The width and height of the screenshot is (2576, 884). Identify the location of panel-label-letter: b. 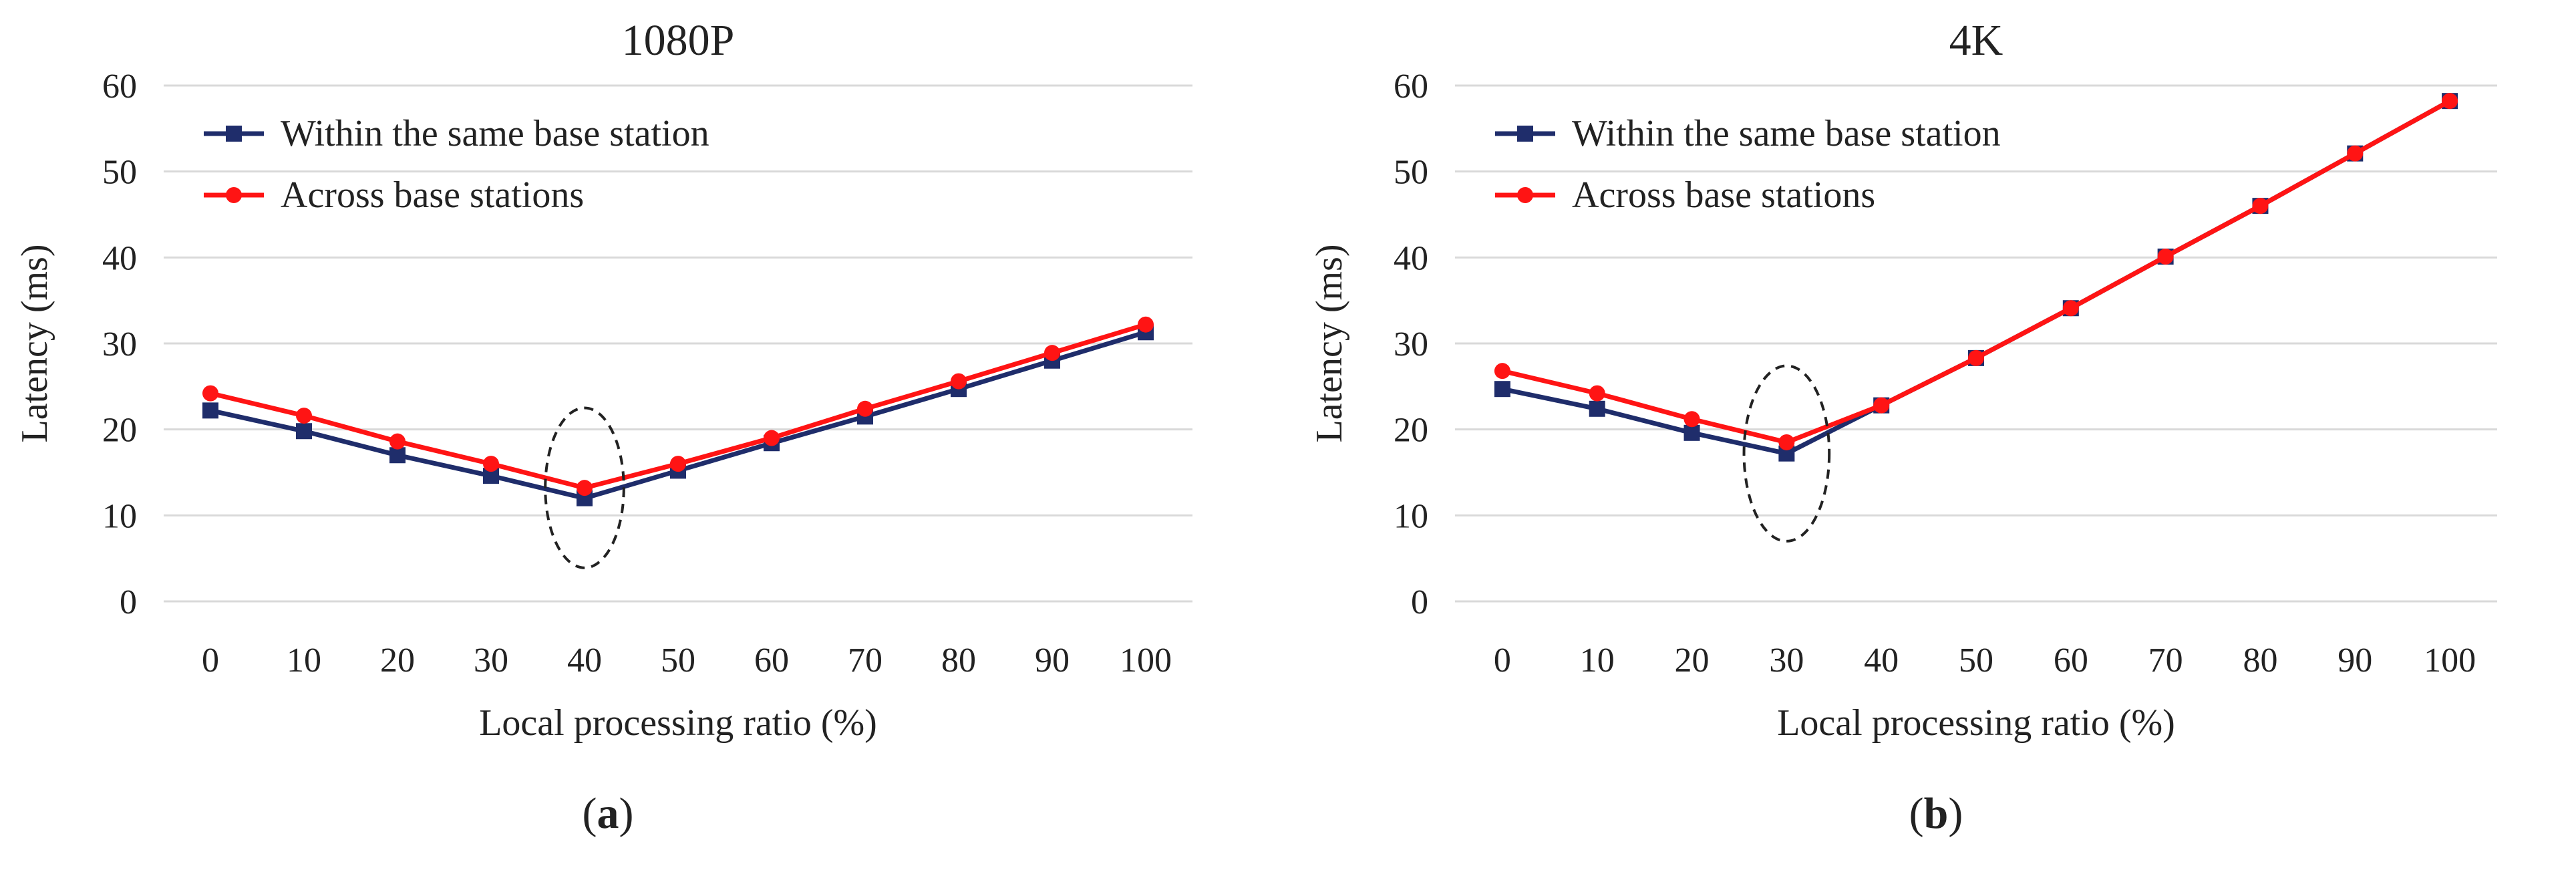
(1936, 813).